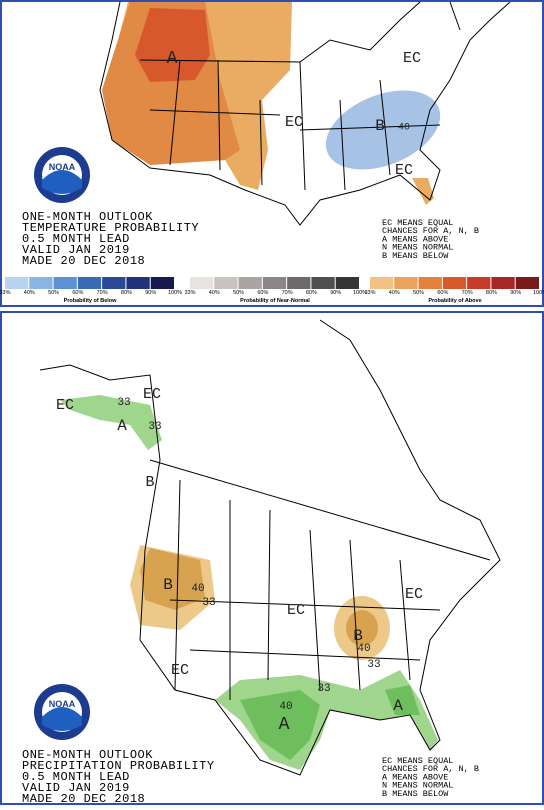 The image size is (544, 810). What do you see at coordinates (62, 167) in the screenshot?
I see `logo-text: NOAA` at bounding box center [62, 167].